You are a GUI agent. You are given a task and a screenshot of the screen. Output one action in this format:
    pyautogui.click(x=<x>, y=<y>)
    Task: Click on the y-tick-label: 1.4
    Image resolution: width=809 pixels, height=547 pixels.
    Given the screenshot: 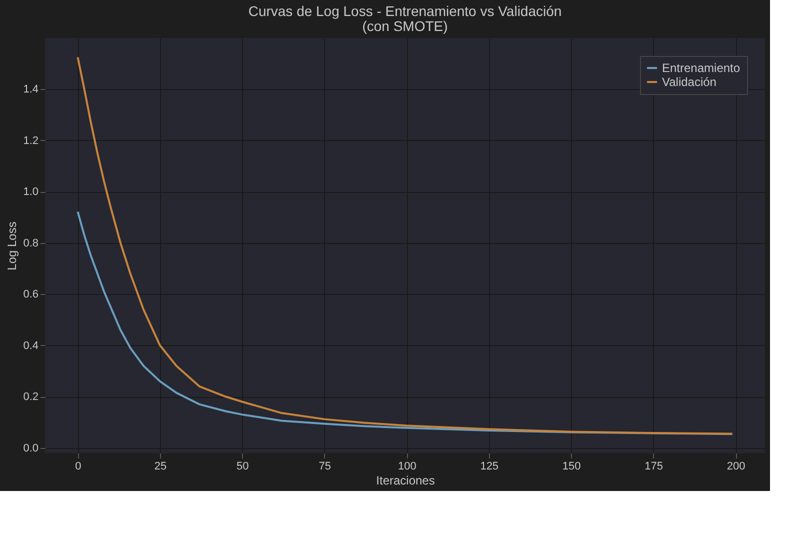 What is the action you would take?
    pyautogui.click(x=30, y=90)
    